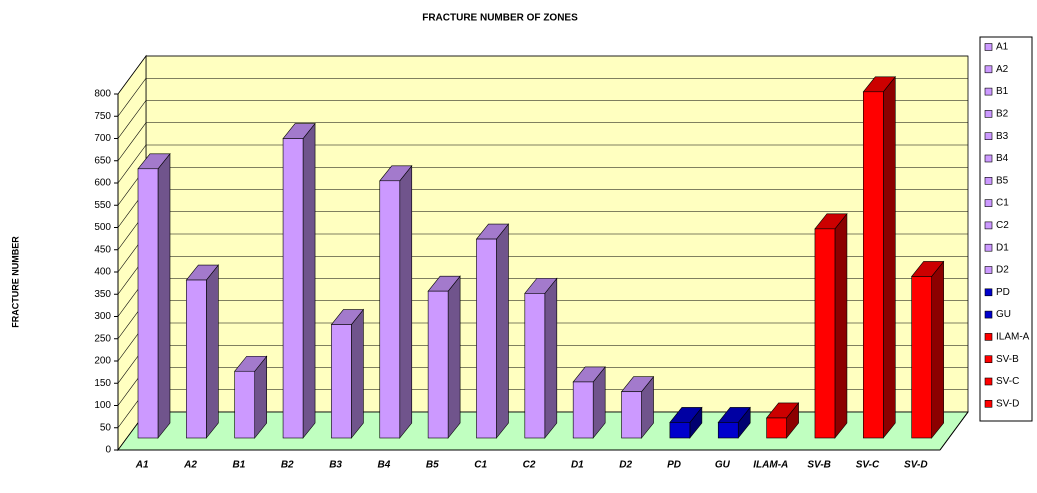 Image resolution: width=1037 pixels, height=493 pixels. I want to click on x-tick-label: SV-D, so click(916, 465).